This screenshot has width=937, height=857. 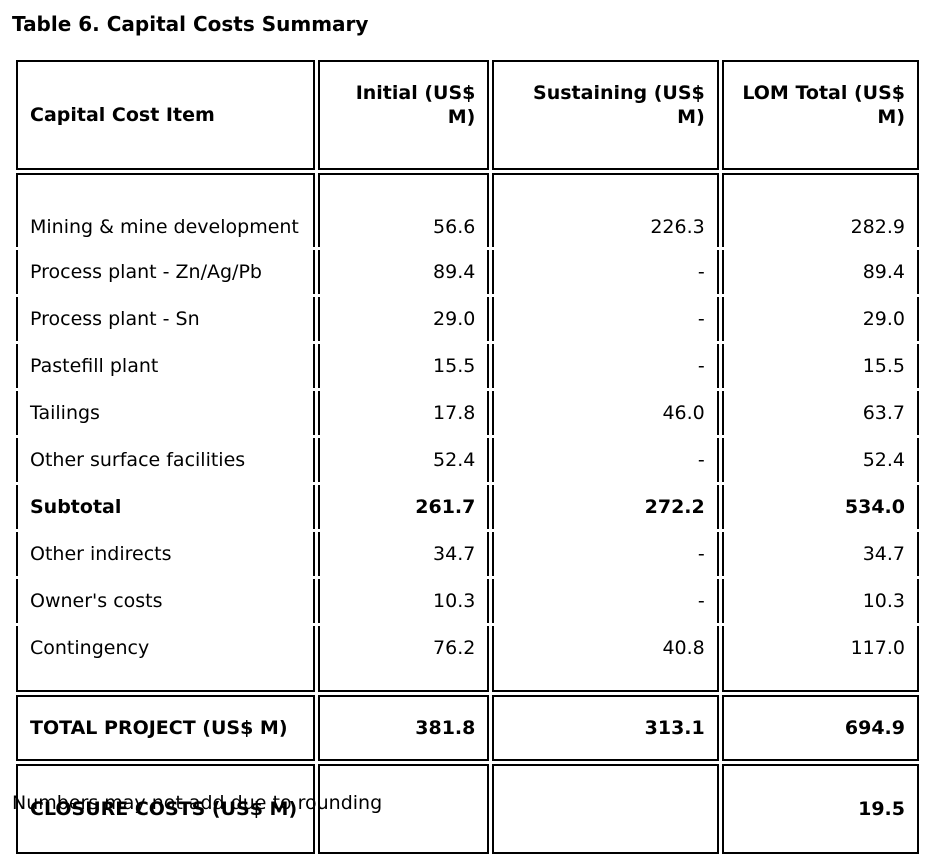 What do you see at coordinates (820, 809) in the screenshot?
I see `closure-lom: 19.5` at bounding box center [820, 809].